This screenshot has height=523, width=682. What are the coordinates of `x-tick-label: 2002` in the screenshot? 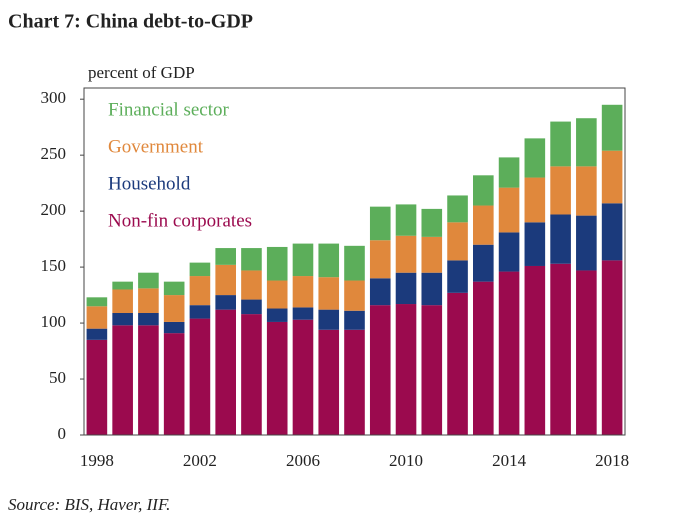 It's located at (200, 460).